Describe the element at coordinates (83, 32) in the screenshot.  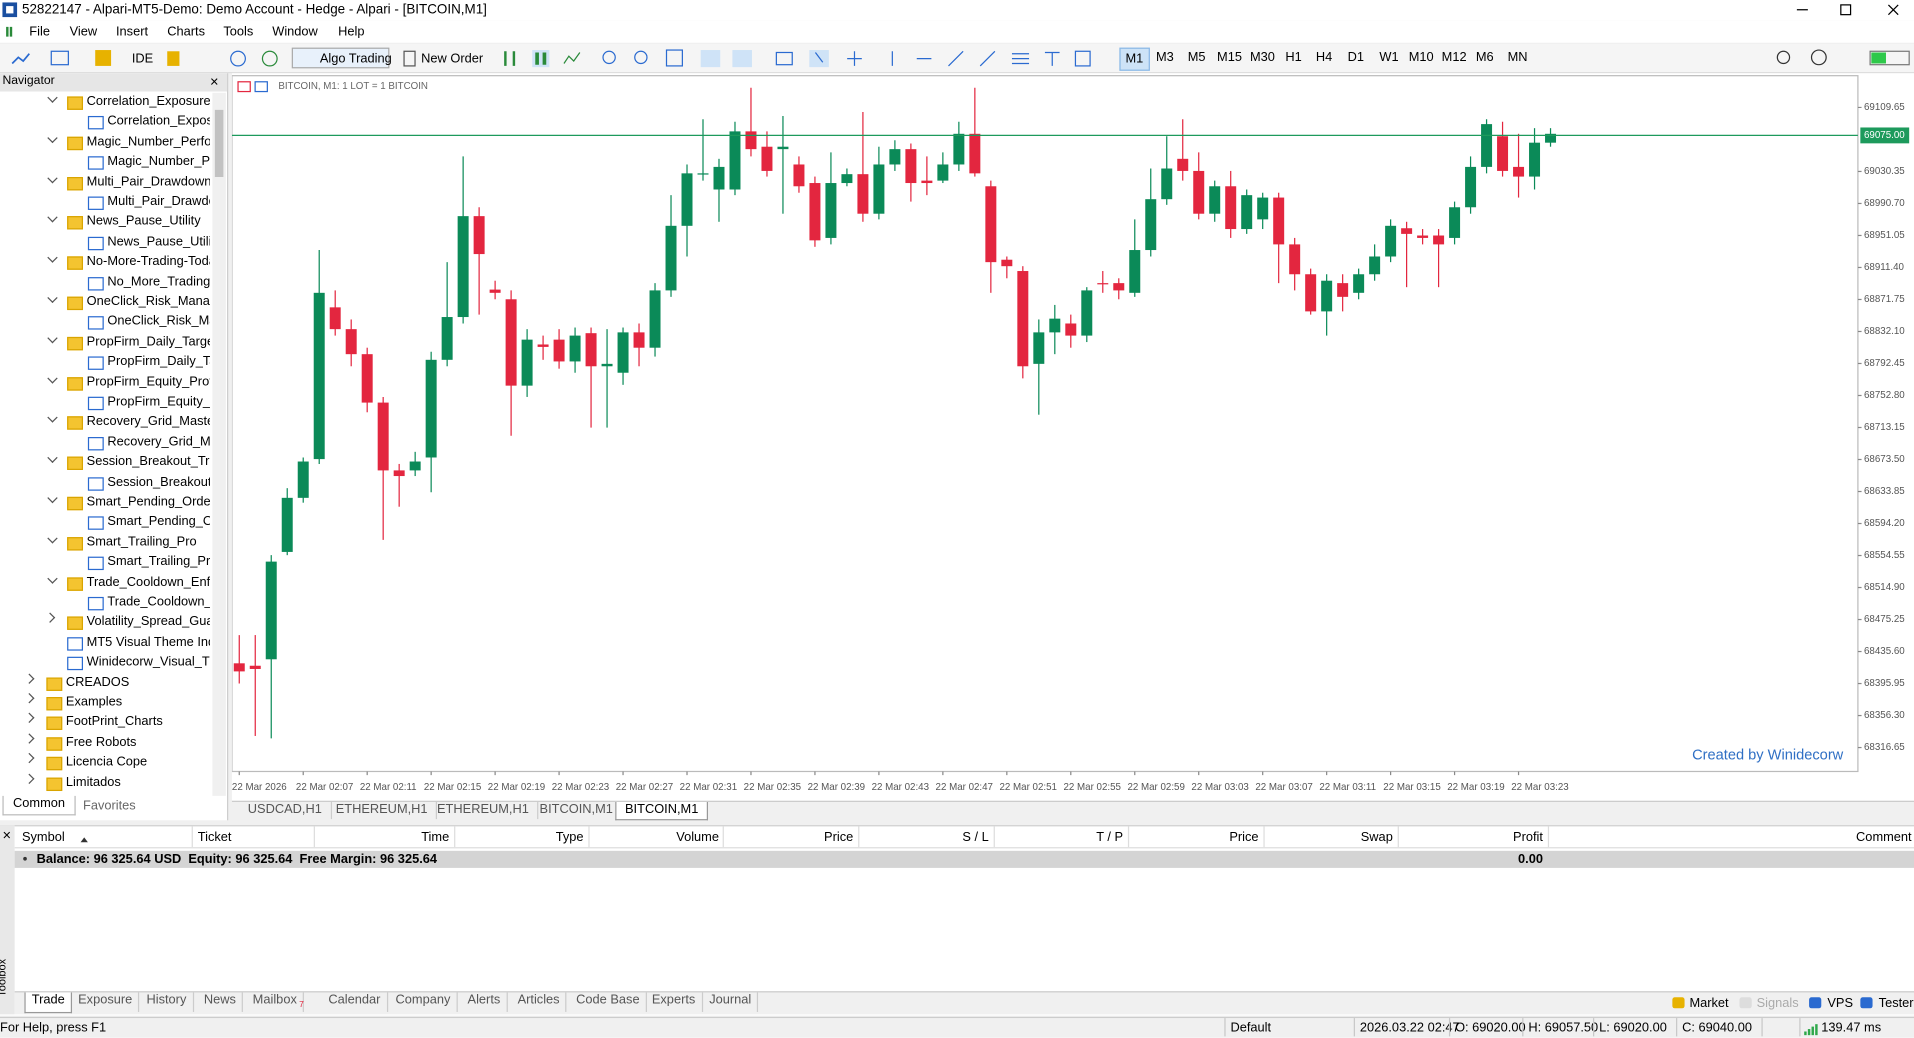
I see `menu-item: View` at that location.